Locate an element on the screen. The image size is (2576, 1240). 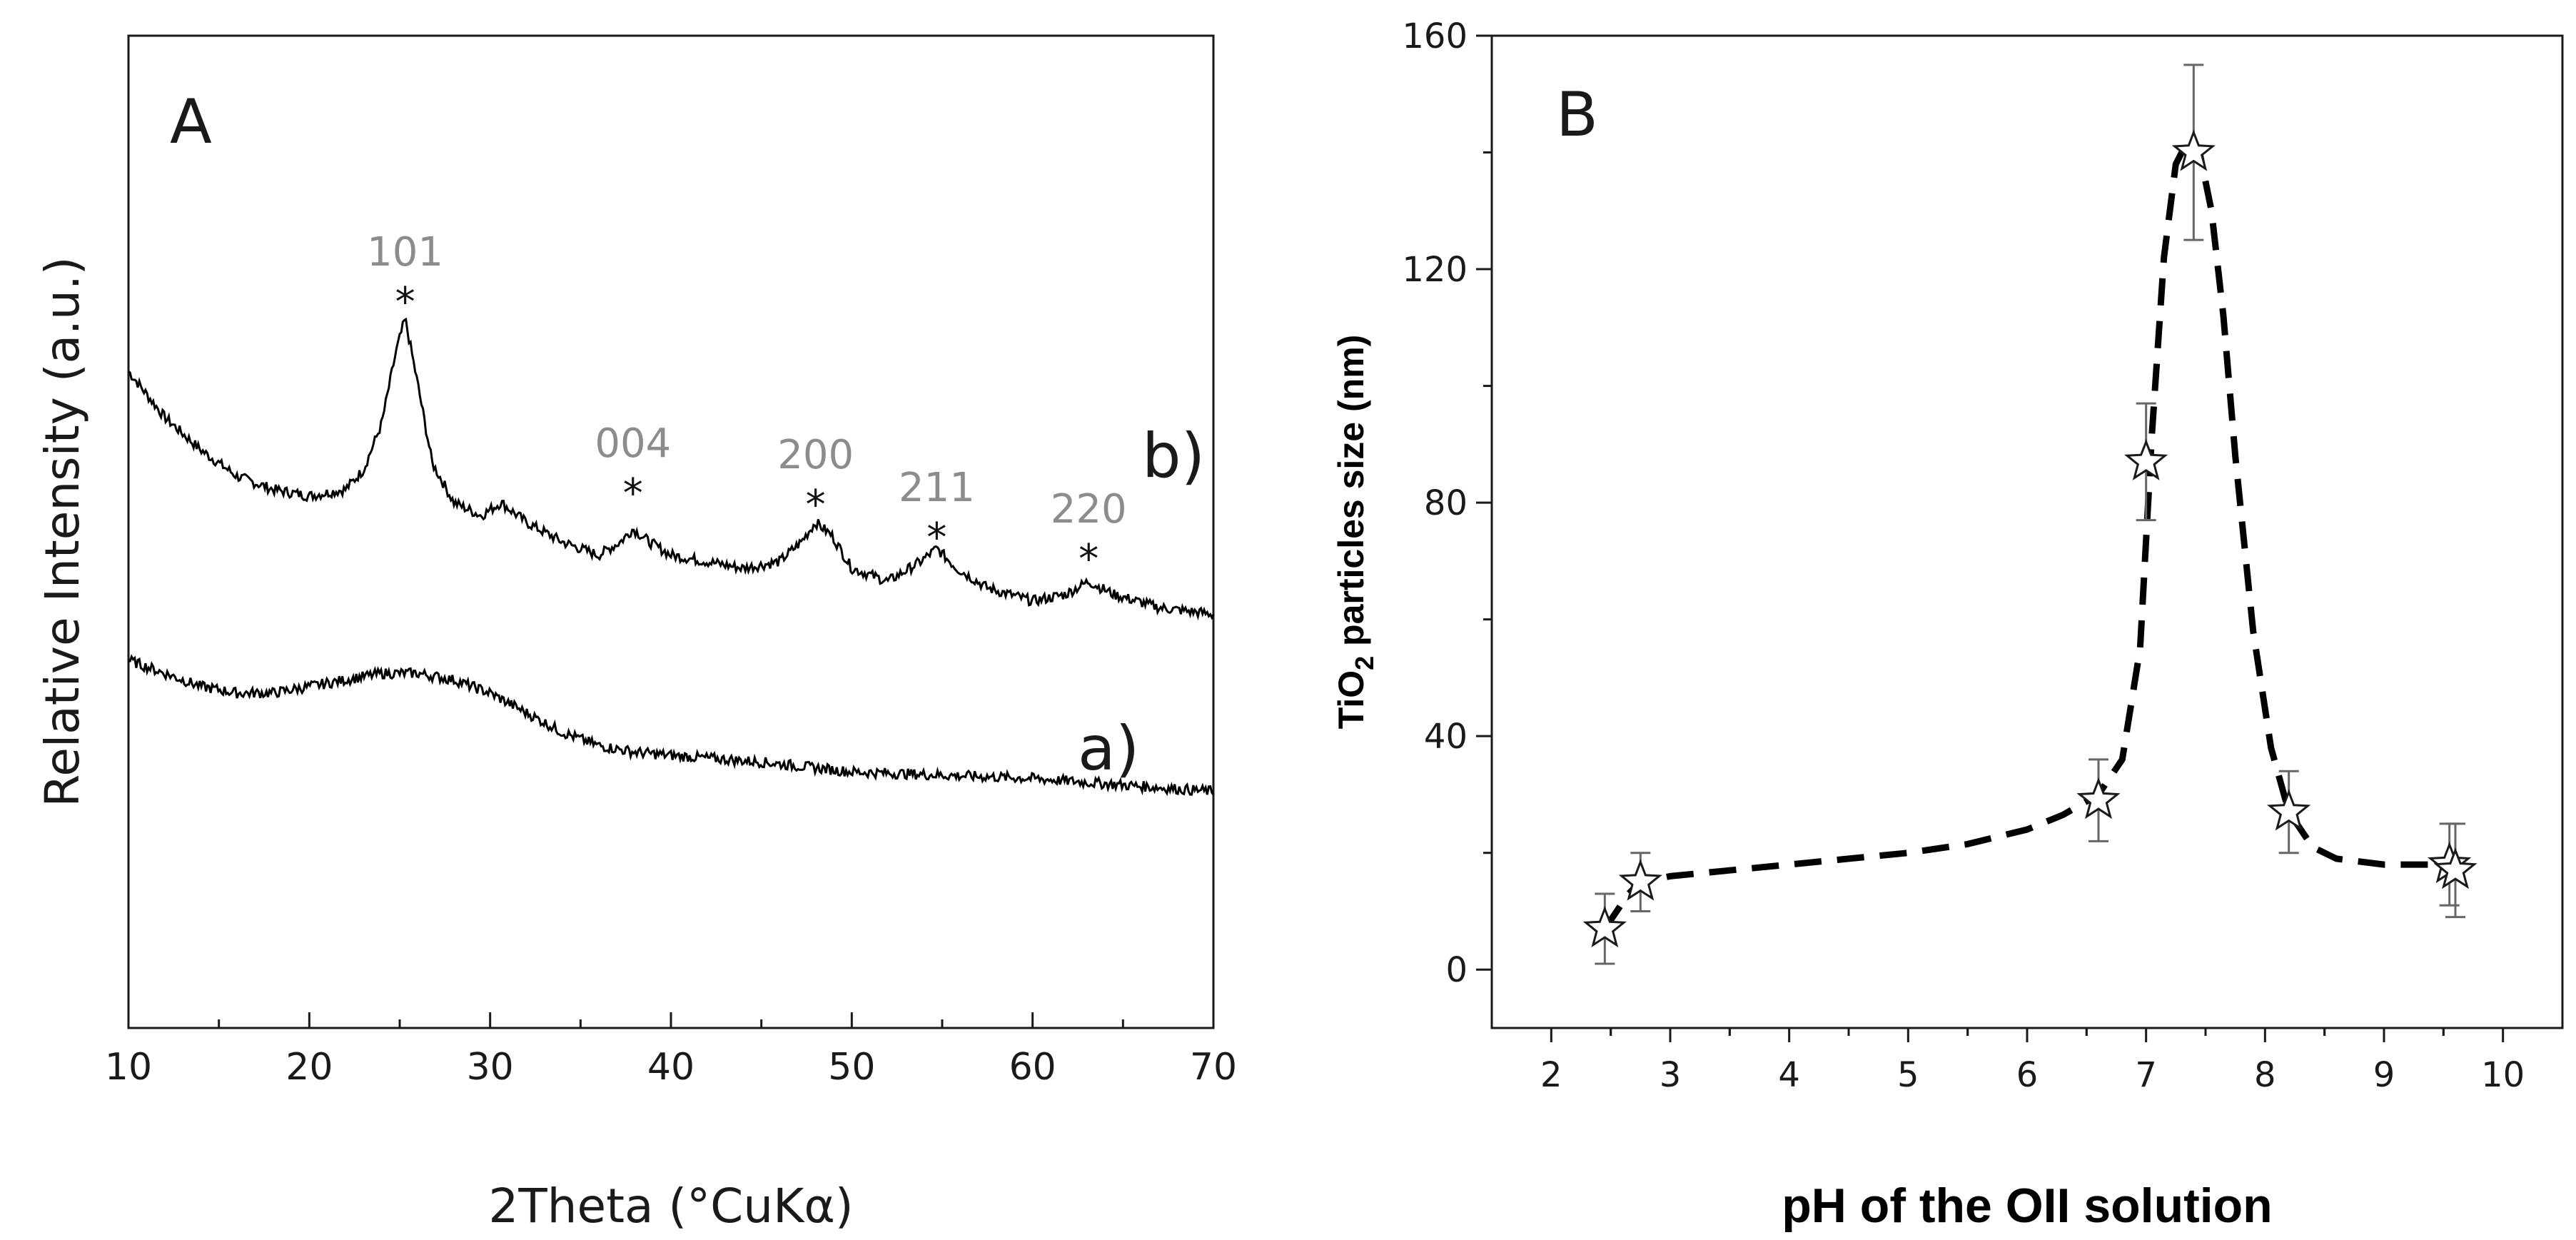
panel-b-x-tick-label: 10 is located at coordinates (2503, 1075).